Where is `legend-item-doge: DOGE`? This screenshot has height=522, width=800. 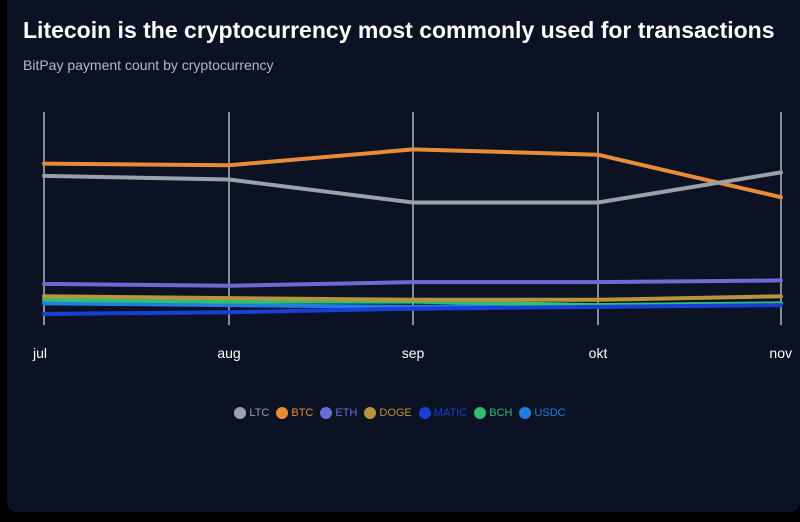
legend-item-doge: DOGE is located at coordinates (388, 413).